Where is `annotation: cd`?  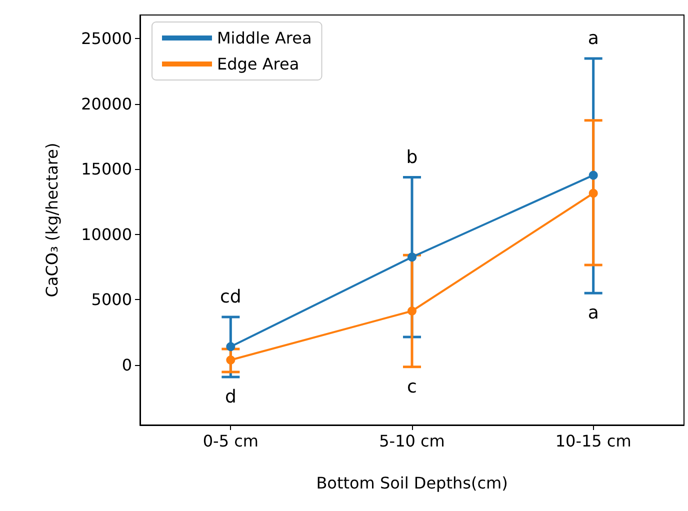
annotation: cd is located at coordinates (231, 297).